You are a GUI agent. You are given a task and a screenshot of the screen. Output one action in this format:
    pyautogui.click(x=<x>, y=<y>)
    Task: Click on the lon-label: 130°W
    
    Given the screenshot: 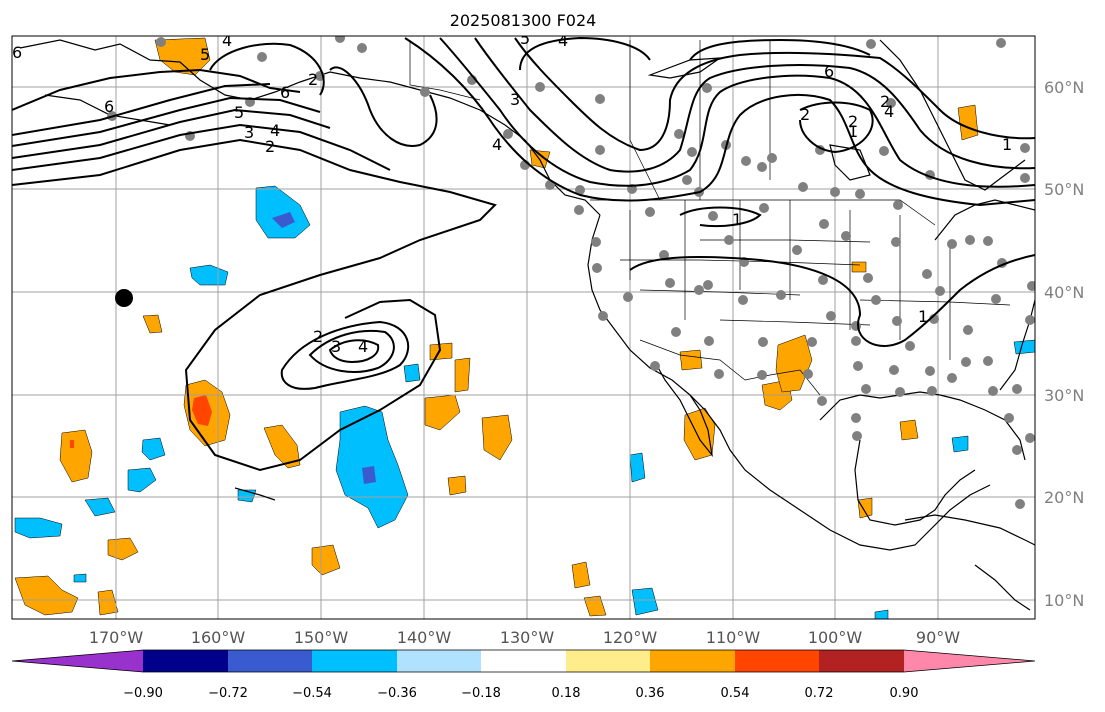 What is the action you would take?
    pyautogui.click(x=527, y=637)
    